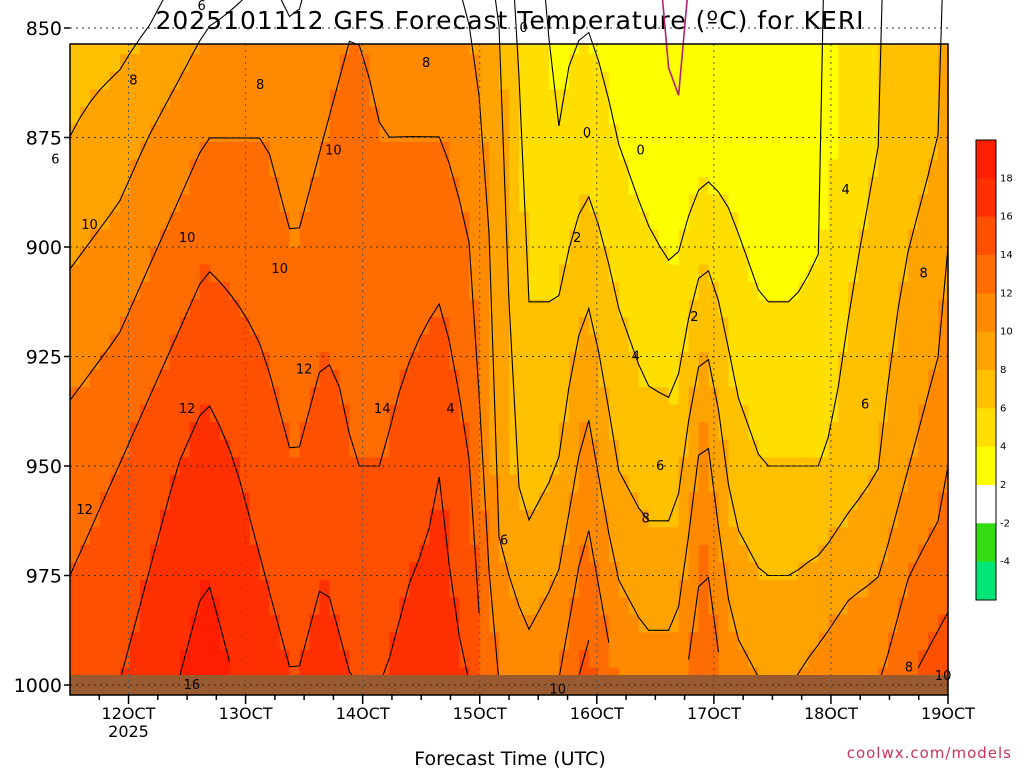 This screenshot has width=1024, height=768. Describe the element at coordinates (929, 753) in the screenshot. I see `credit-link: coolwx.com/models` at that location.